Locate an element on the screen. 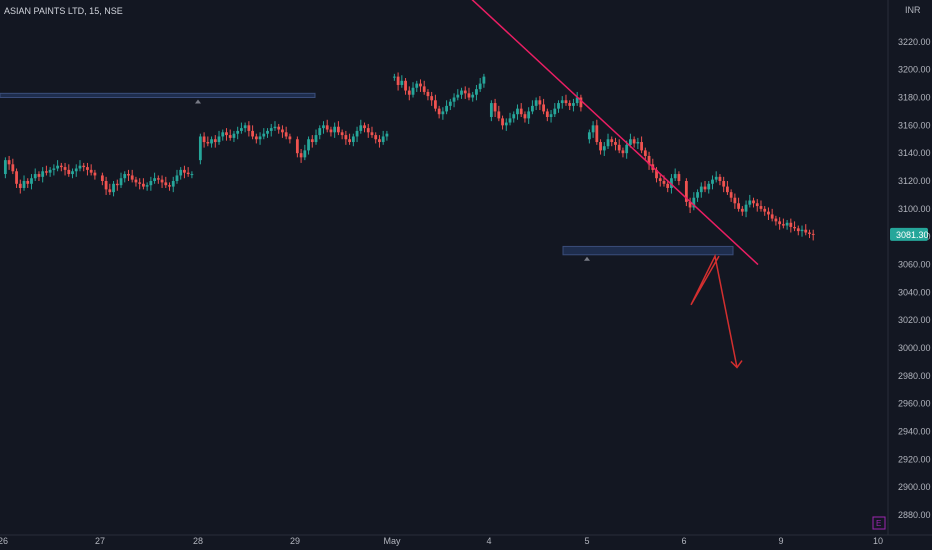 This screenshot has height=550, width=932. price-tick-label: 3180.00 is located at coordinates (914, 98).